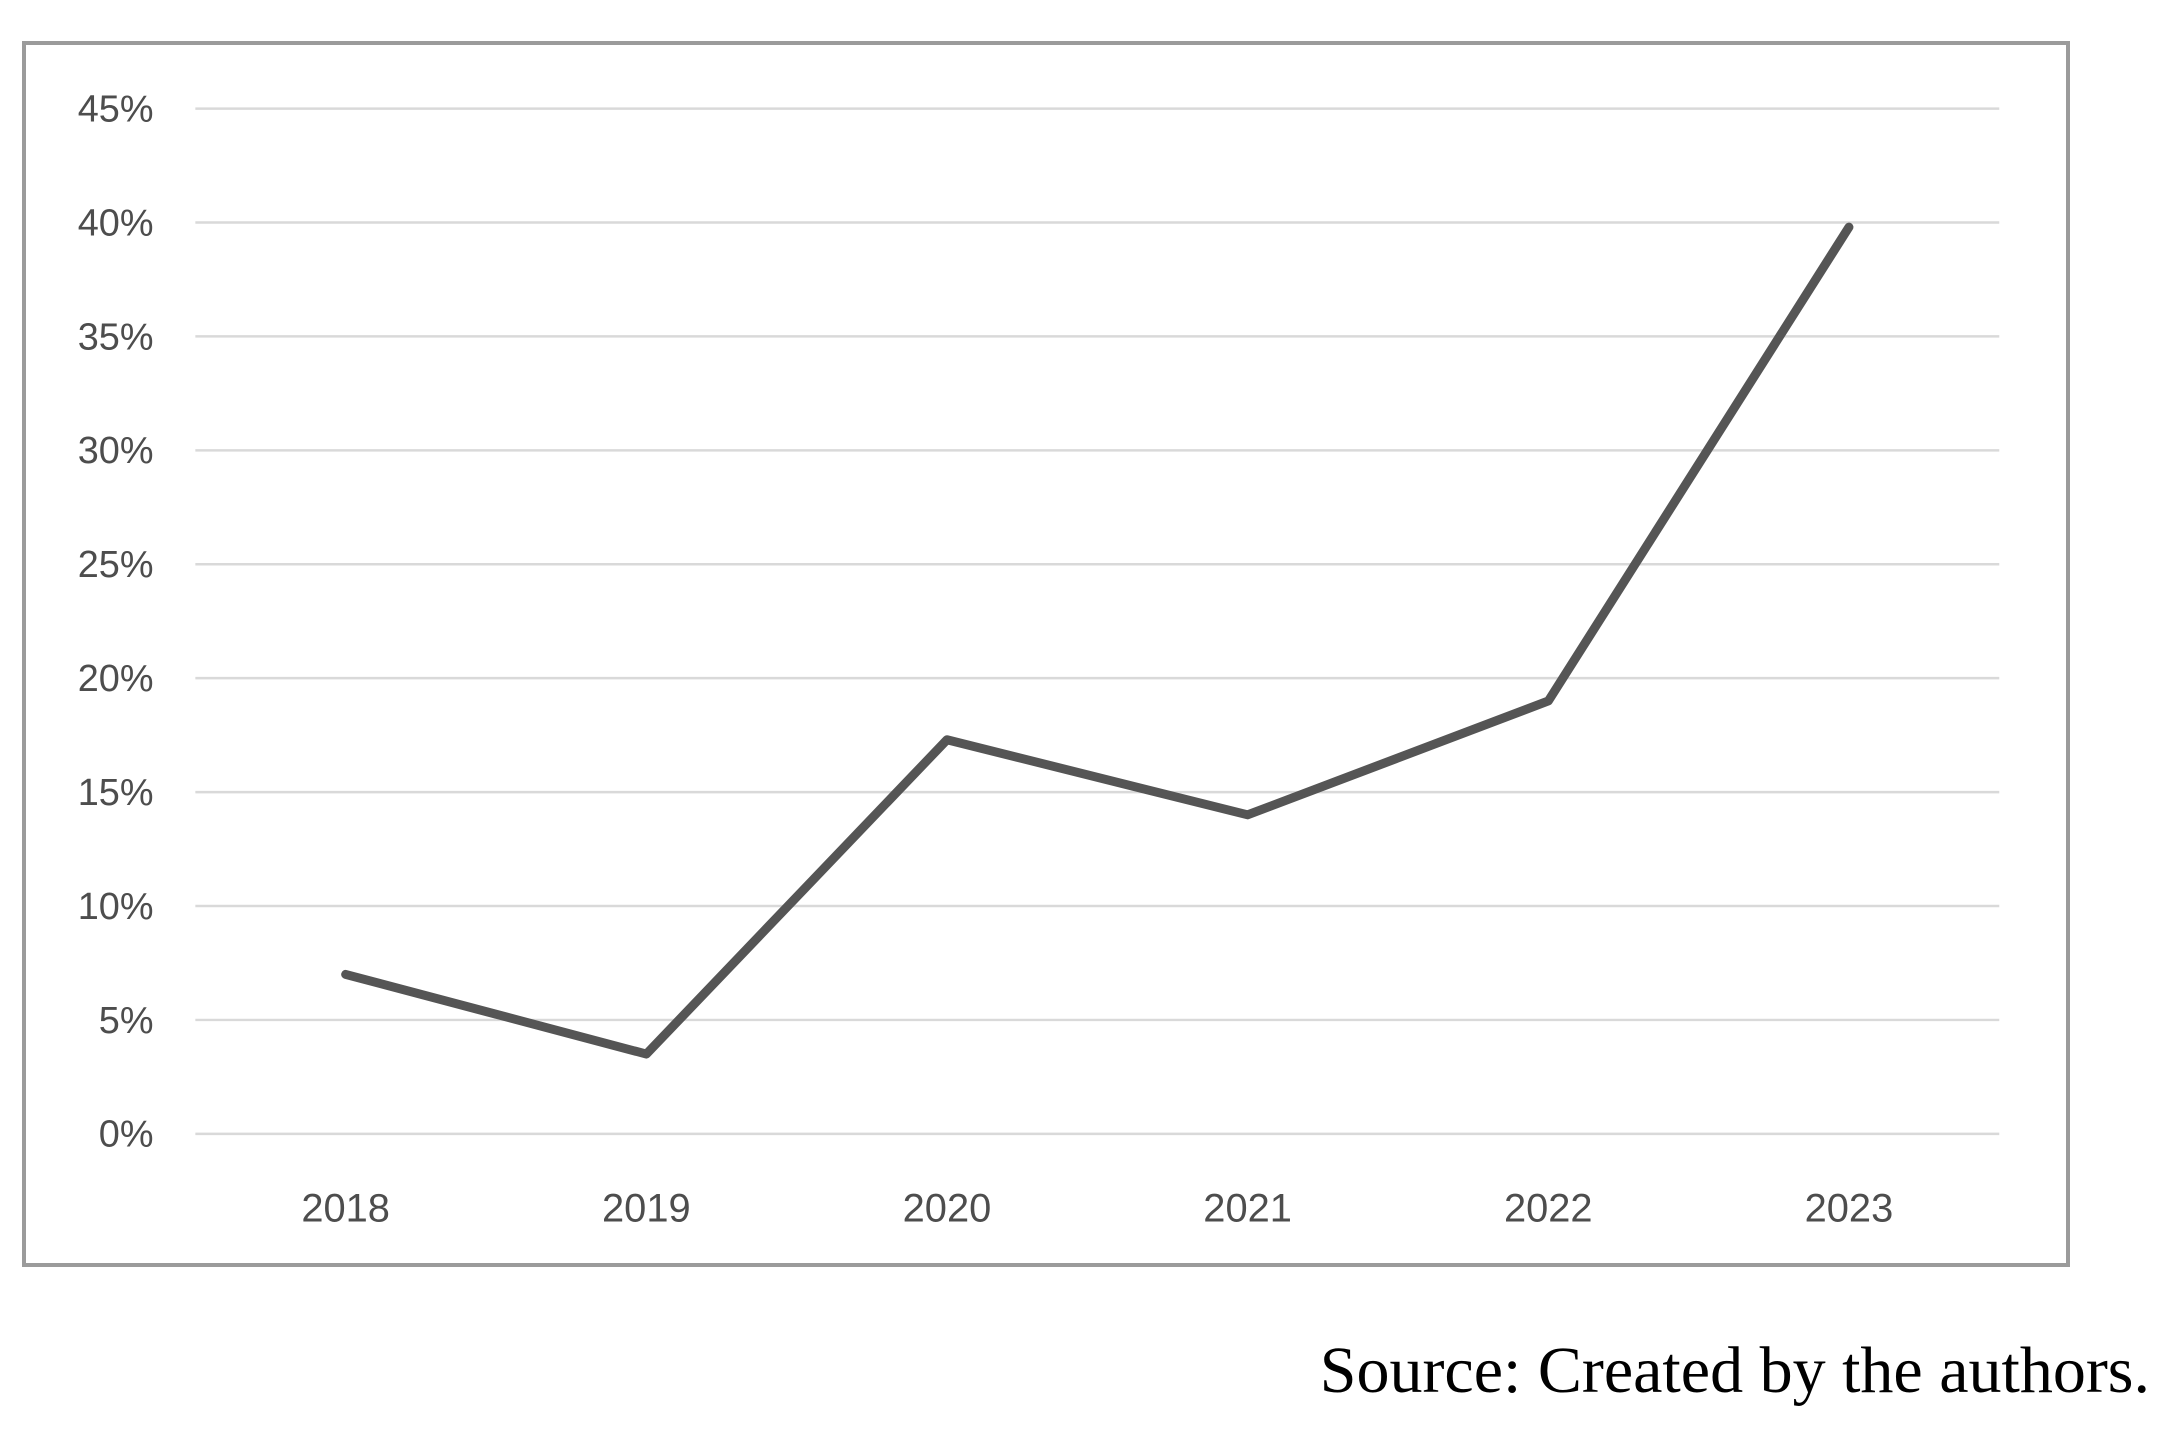  What do you see at coordinates (646, 1208) in the screenshot?
I see `x-tick-label: 2019` at bounding box center [646, 1208].